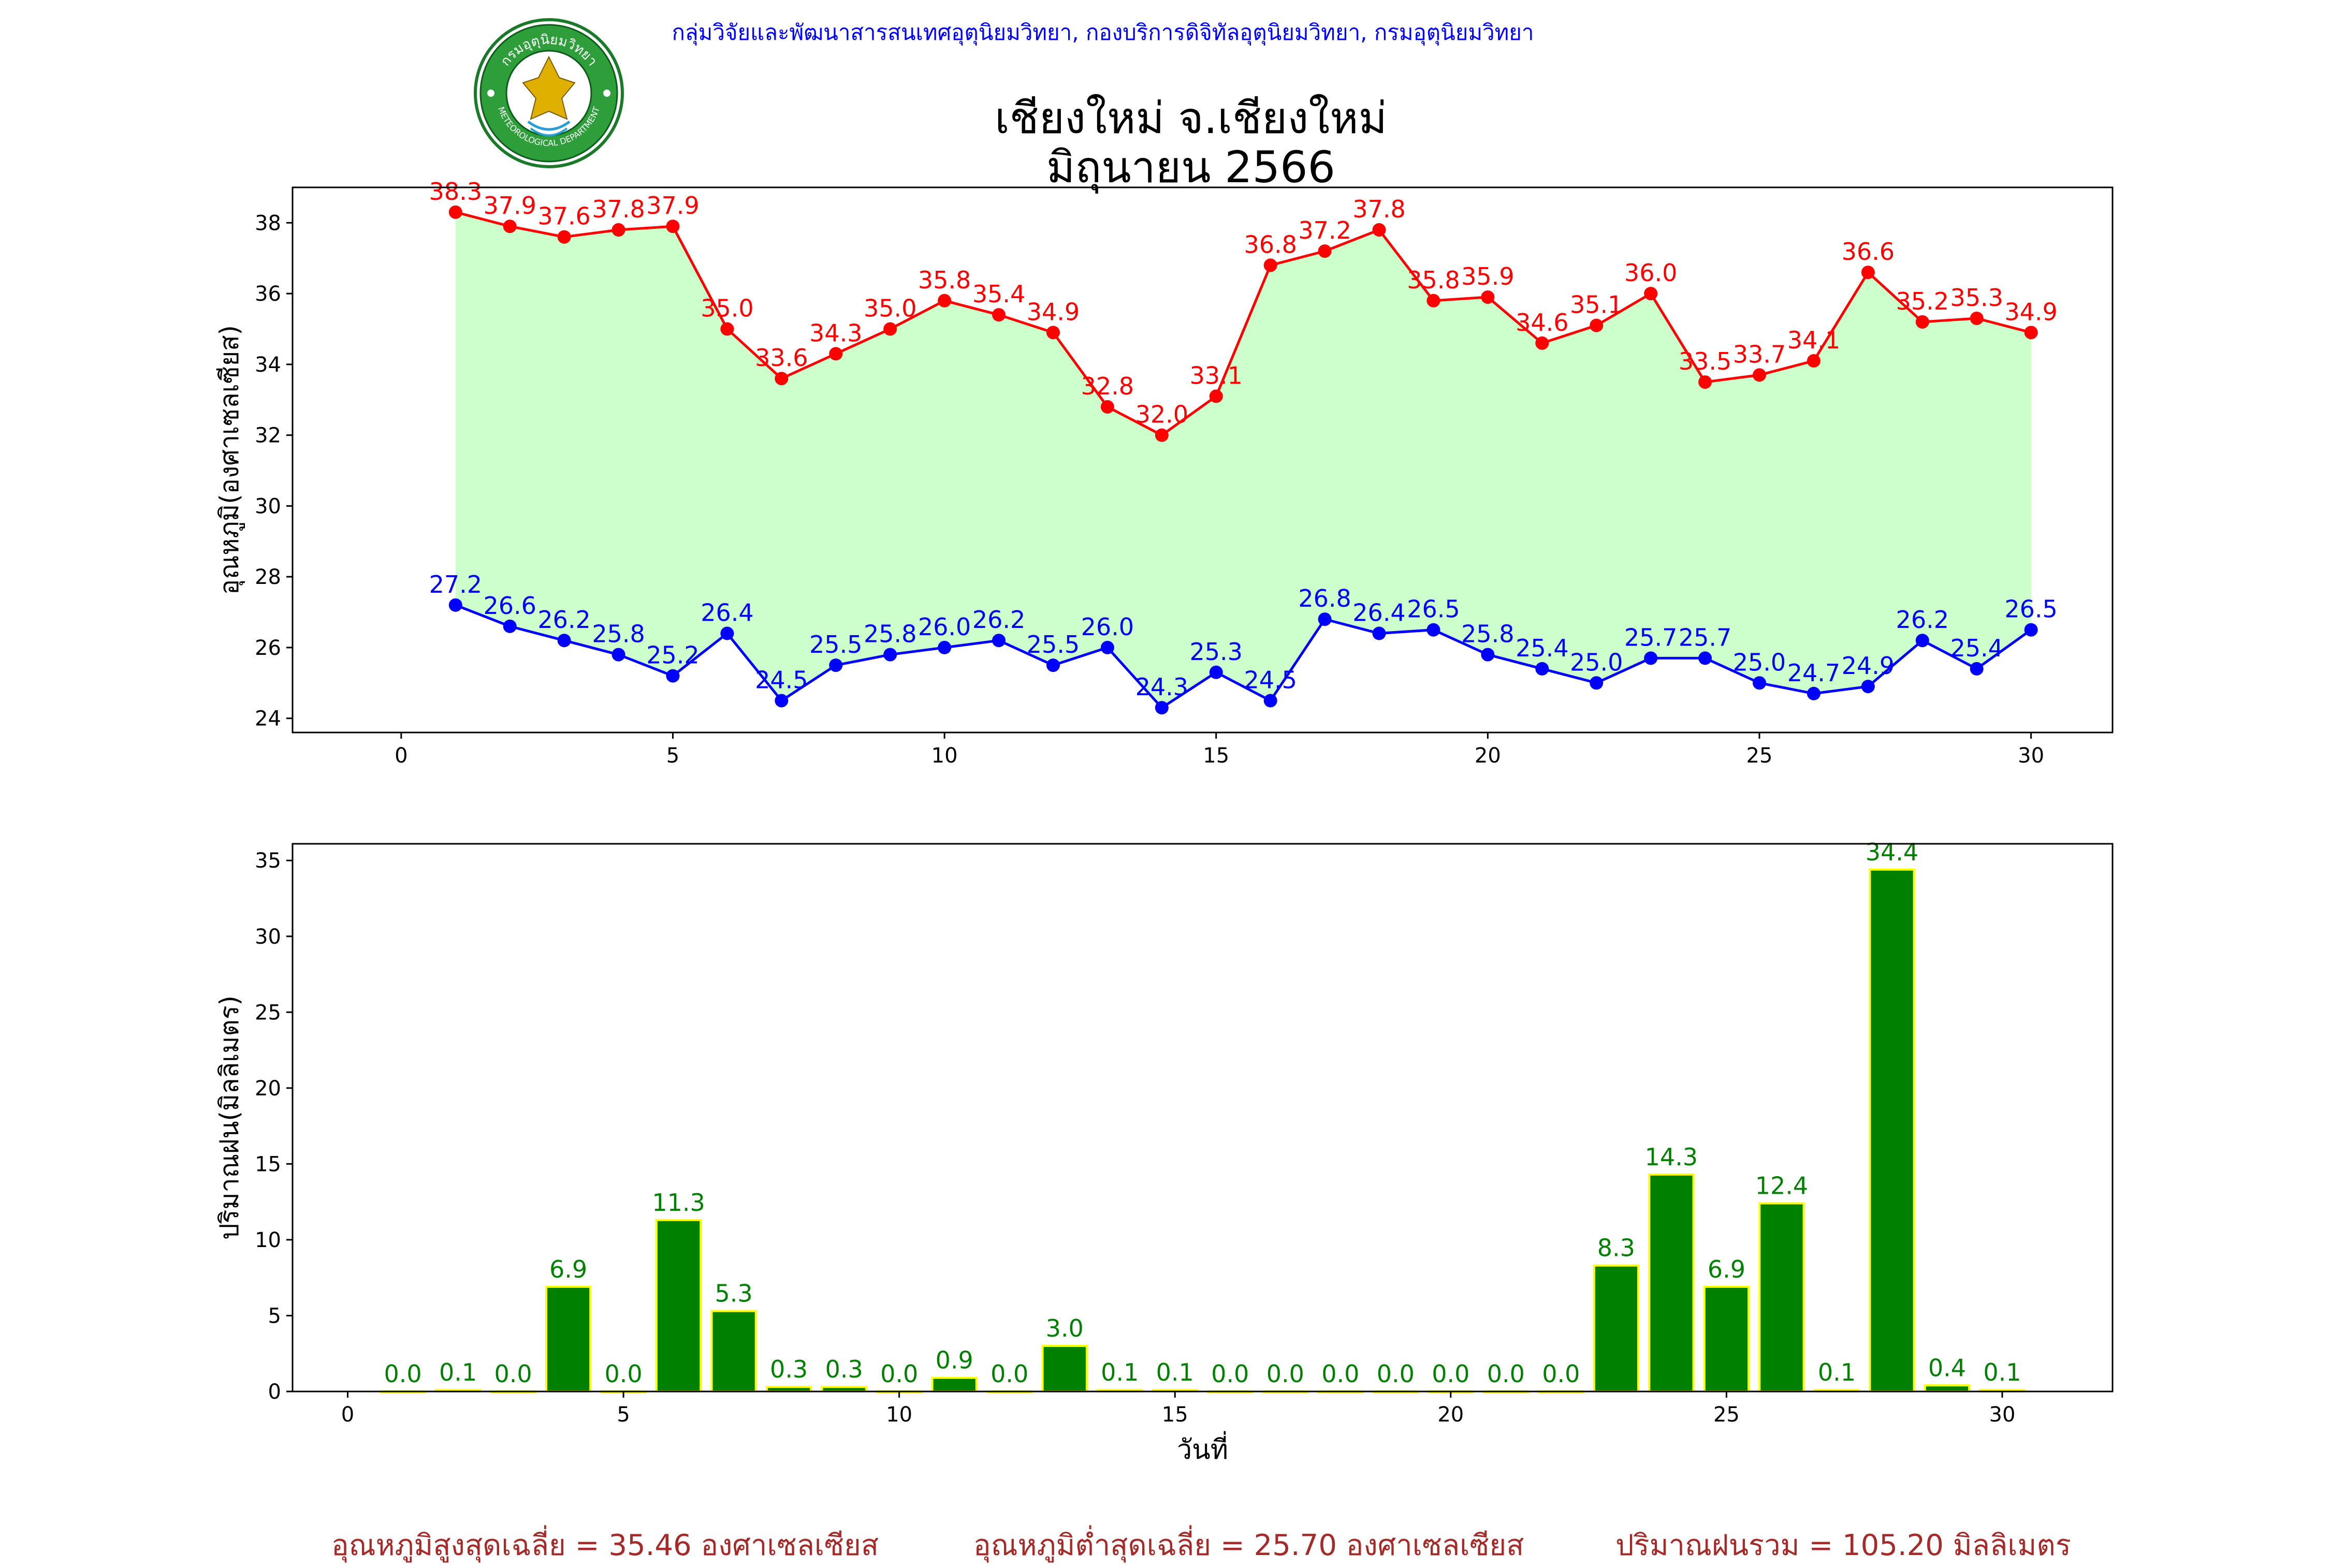 Image resolution: width=2330 pixels, height=1568 pixels. I want to click on rain-data-label: 34.4, so click(1892, 852).